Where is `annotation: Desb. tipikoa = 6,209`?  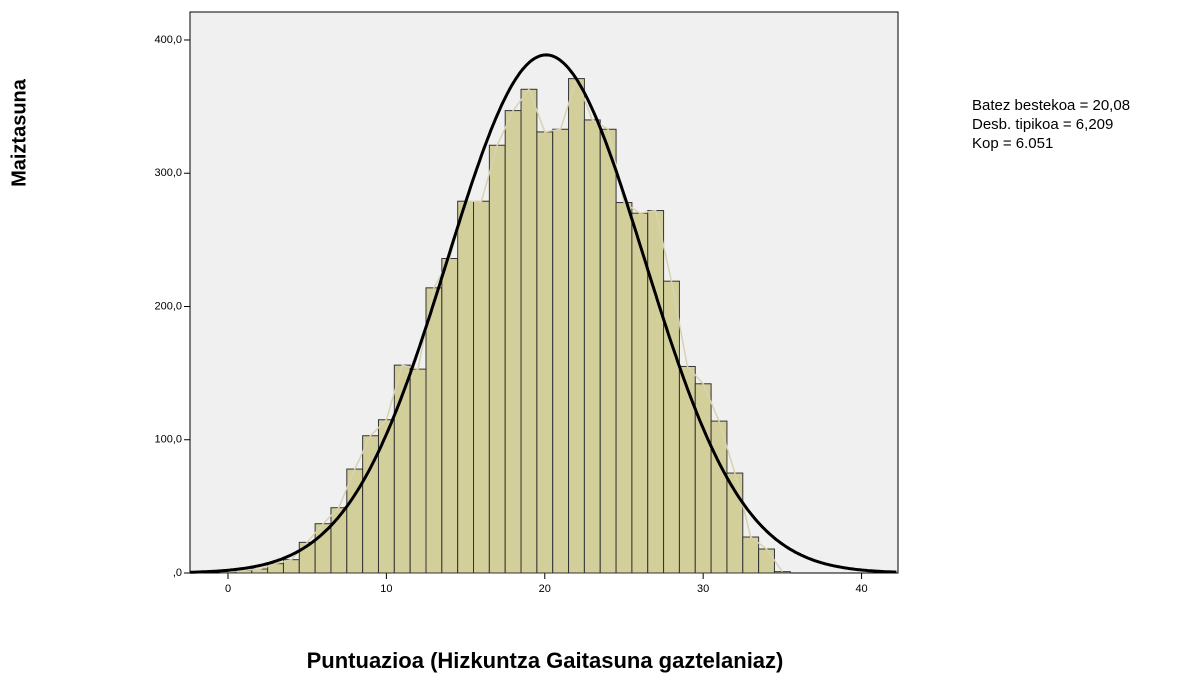 annotation: Desb. tipikoa = 6,209 is located at coordinates (1042, 124).